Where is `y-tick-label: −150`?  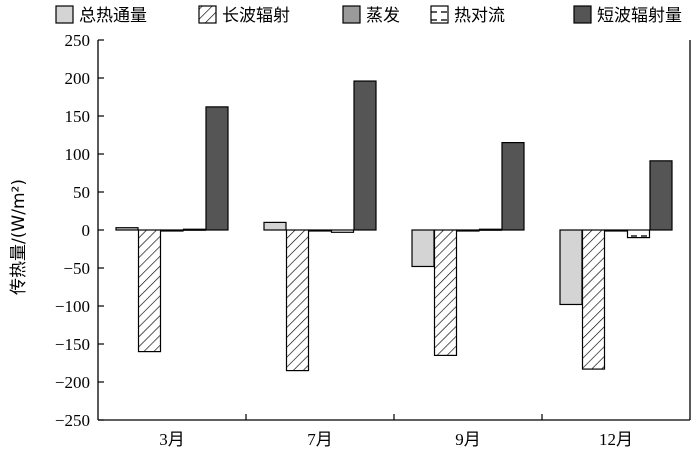 y-tick-label: −150 is located at coordinates (72, 344).